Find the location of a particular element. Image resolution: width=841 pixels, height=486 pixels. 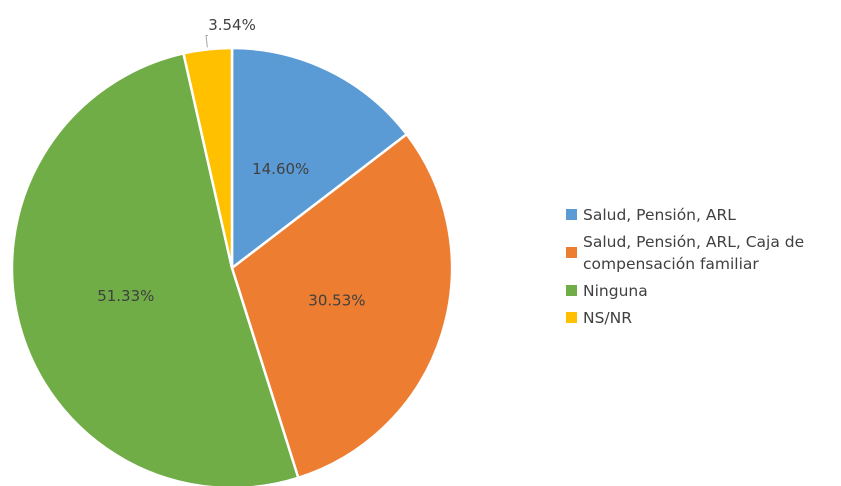

legend-item-ns-nr: NS/NR is located at coordinates (701, 318).